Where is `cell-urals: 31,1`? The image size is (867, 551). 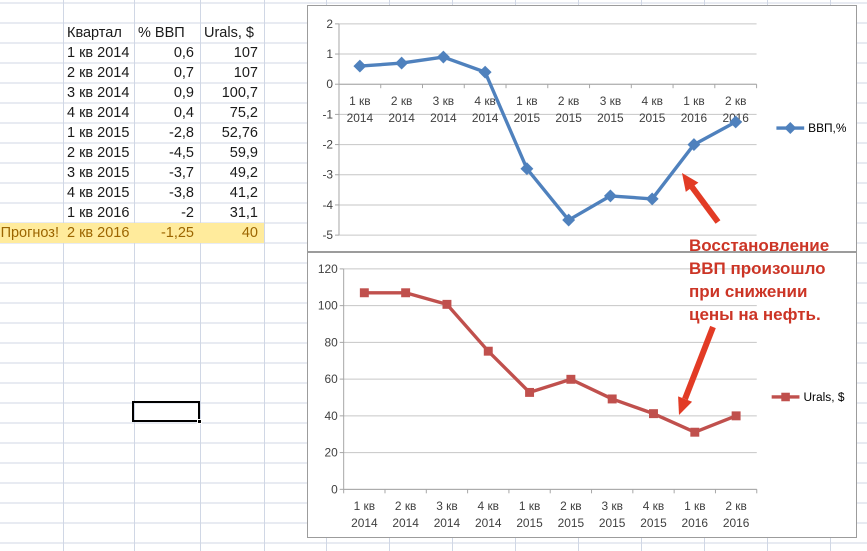 cell-urals: 31,1 is located at coordinates (243, 212).